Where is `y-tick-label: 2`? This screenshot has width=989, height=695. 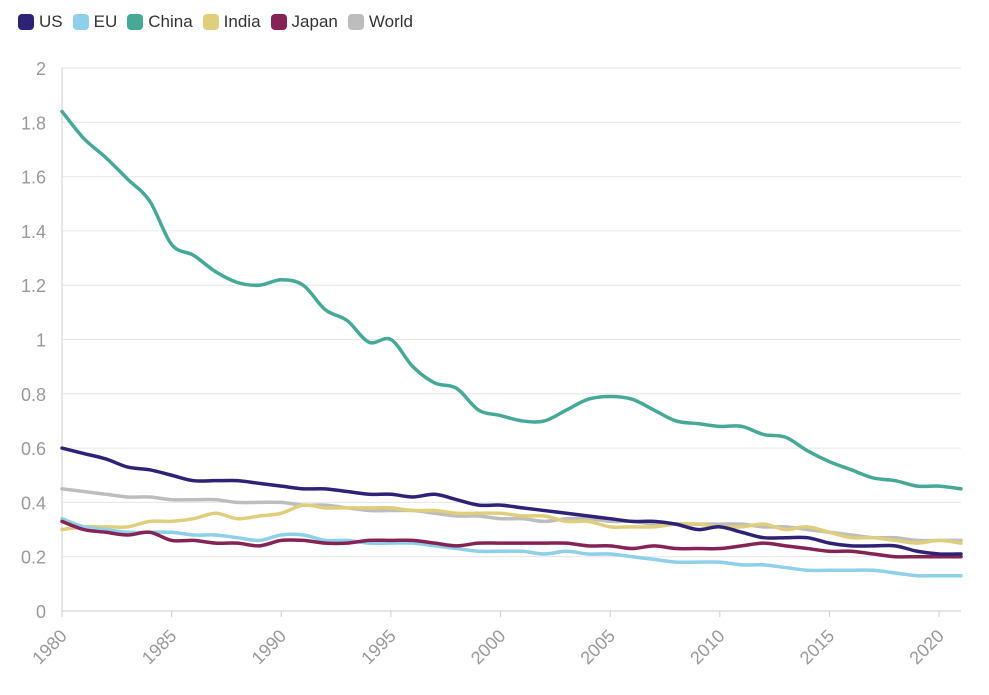
y-tick-label: 2 is located at coordinates (41, 69).